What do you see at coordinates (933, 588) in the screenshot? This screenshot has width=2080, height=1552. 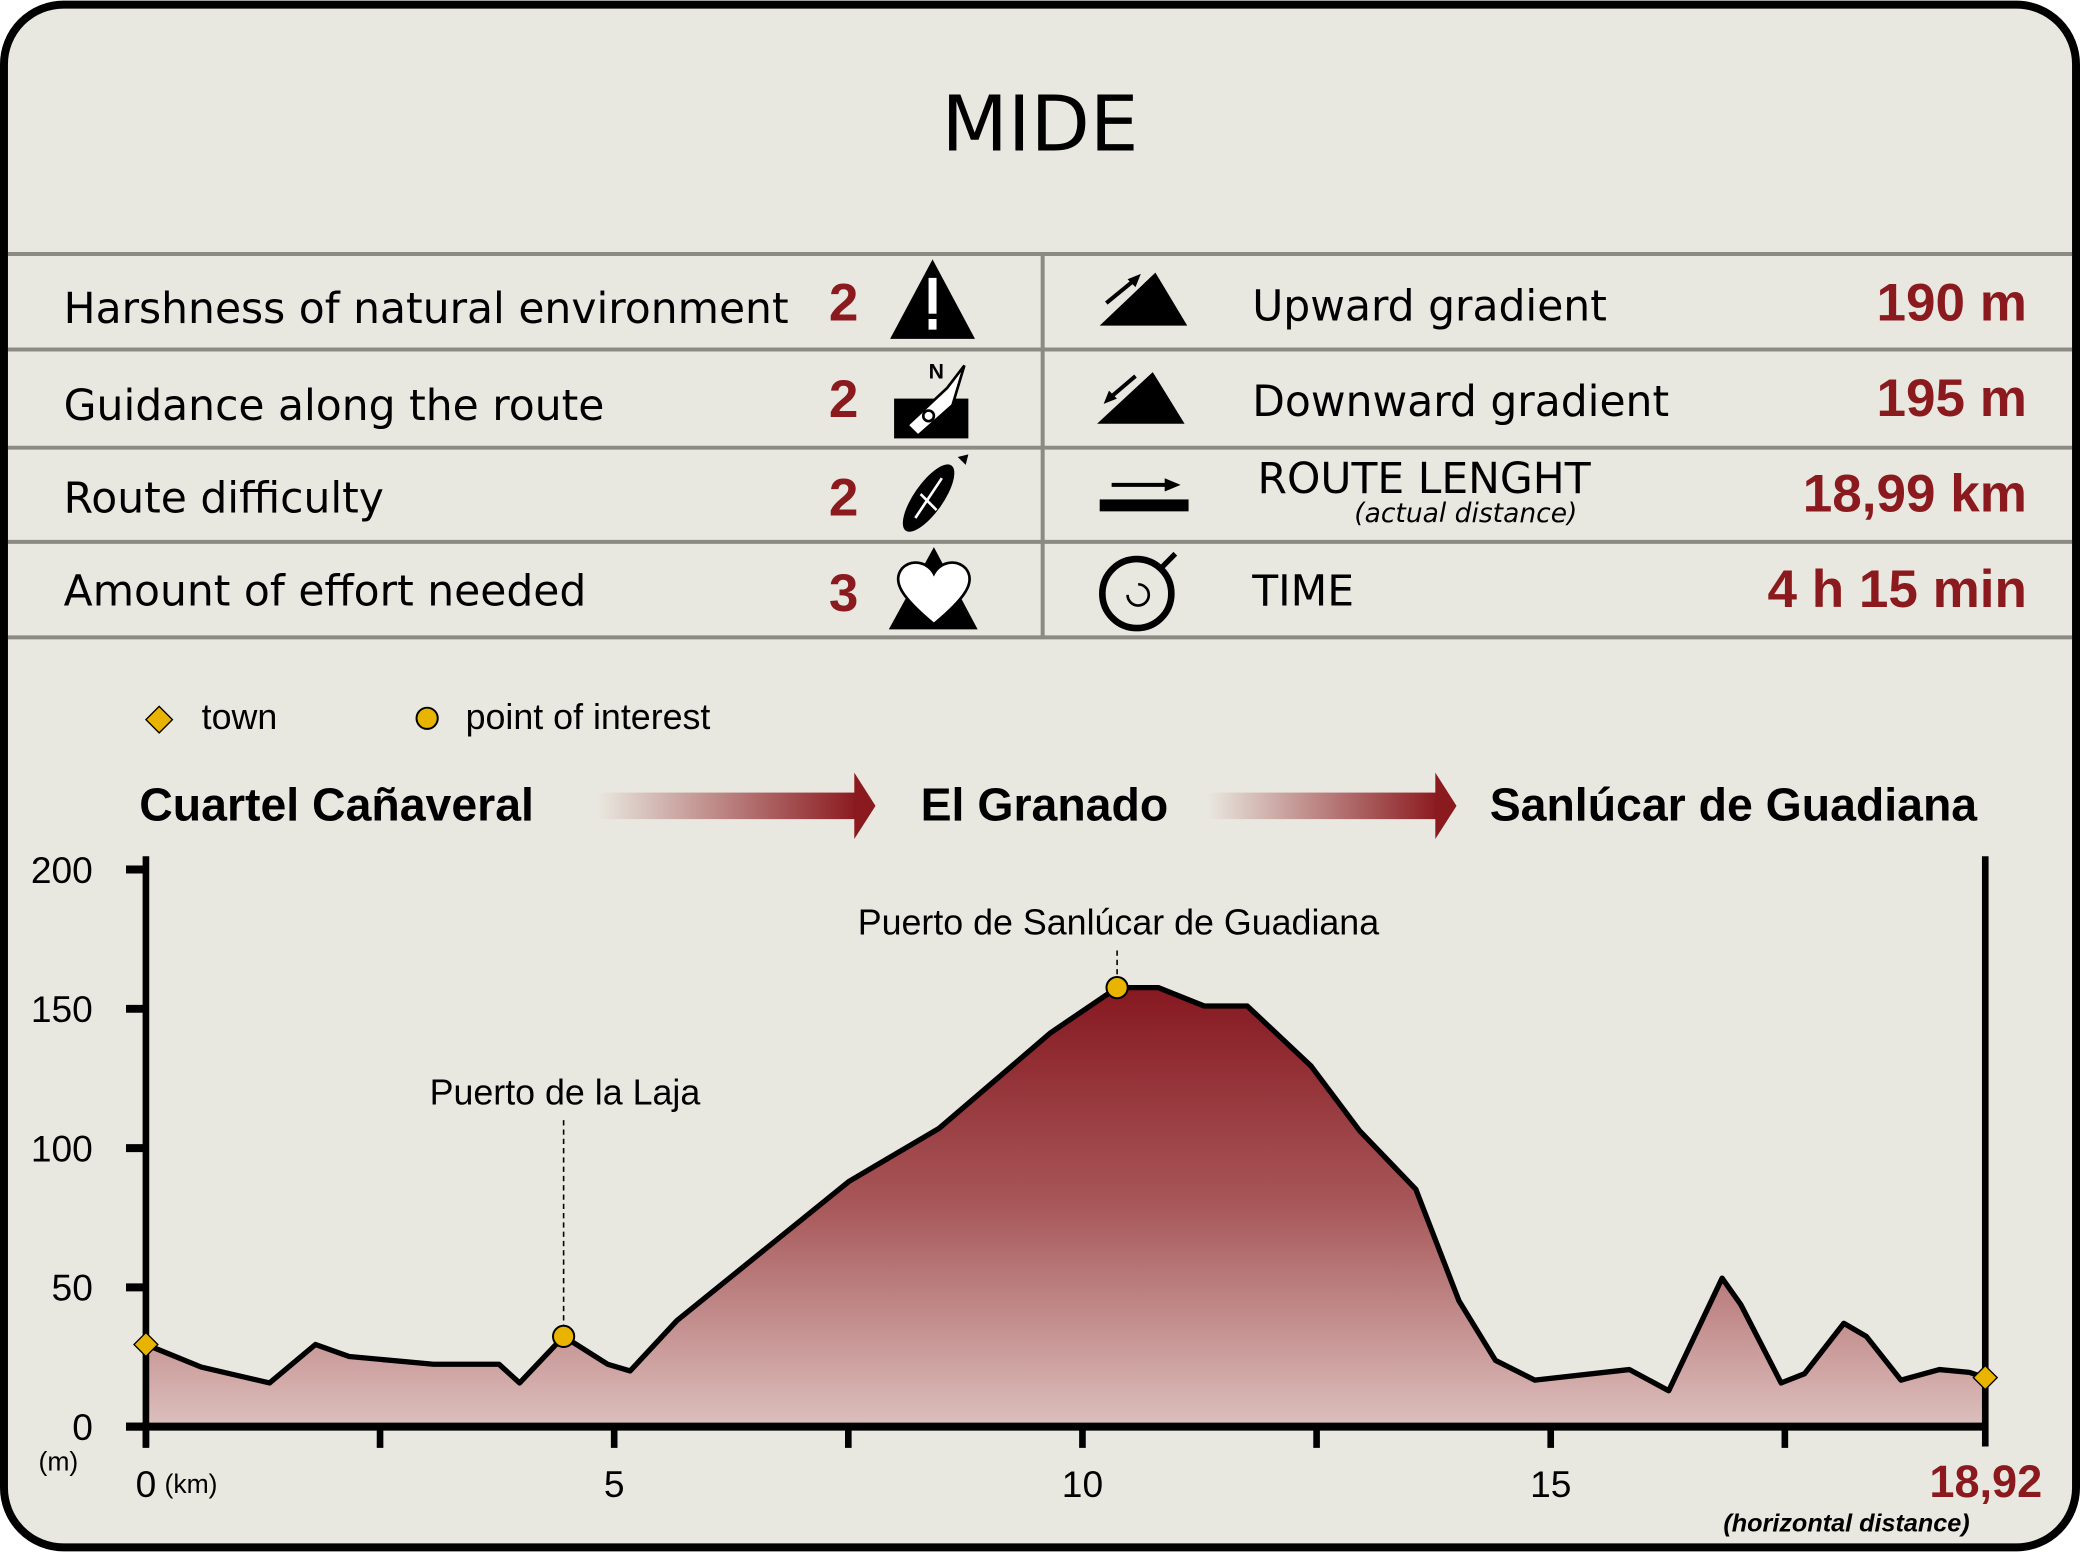 I see `heart-mountain-icon` at bounding box center [933, 588].